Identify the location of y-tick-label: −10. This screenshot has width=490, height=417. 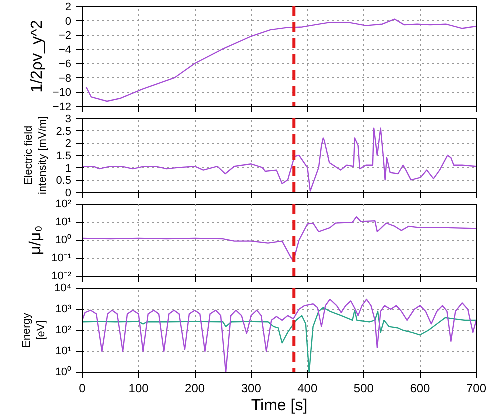
(62, 93).